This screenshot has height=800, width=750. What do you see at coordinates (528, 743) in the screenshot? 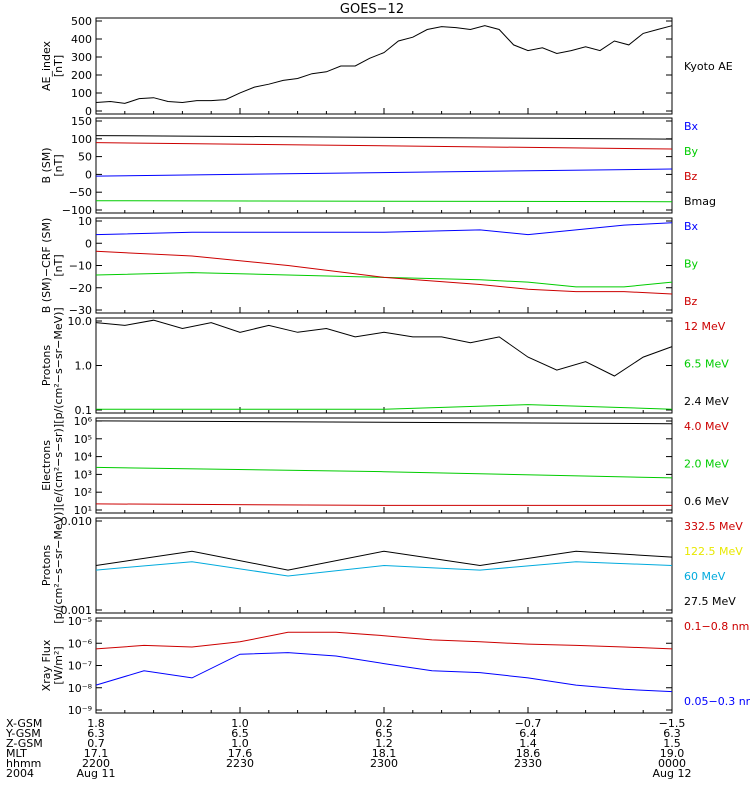
I see `ephemeris-cell: 1.4` at bounding box center [528, 743].